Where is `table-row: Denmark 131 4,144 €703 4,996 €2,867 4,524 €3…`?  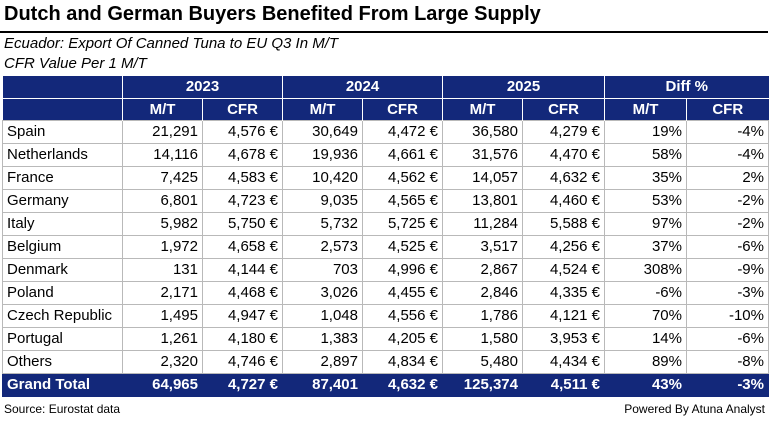 table-row: Denmark 131 4,144 €703 4,996 €2,867 4,524 €3… is located at coordinates (385, 269).